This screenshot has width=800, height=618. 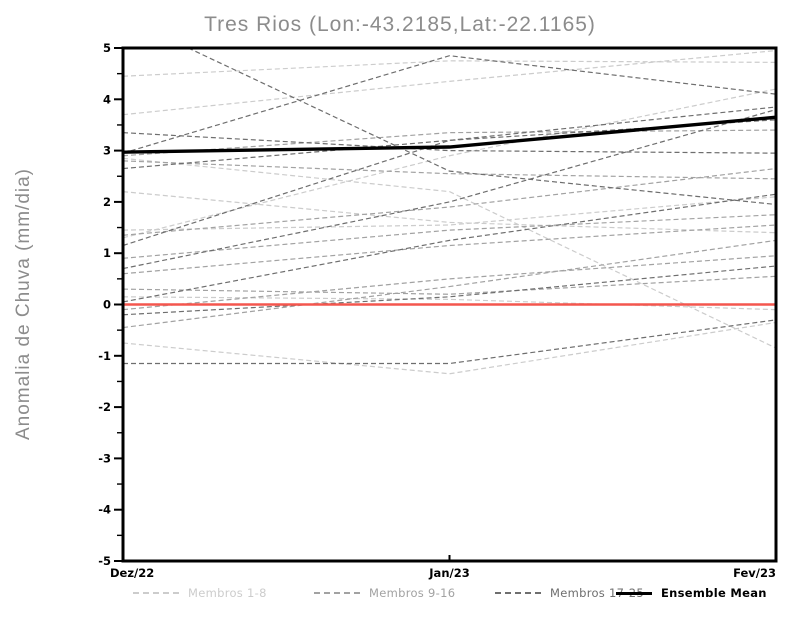 I want to click on ensemble-mean-line, so click(x=449, y=134).